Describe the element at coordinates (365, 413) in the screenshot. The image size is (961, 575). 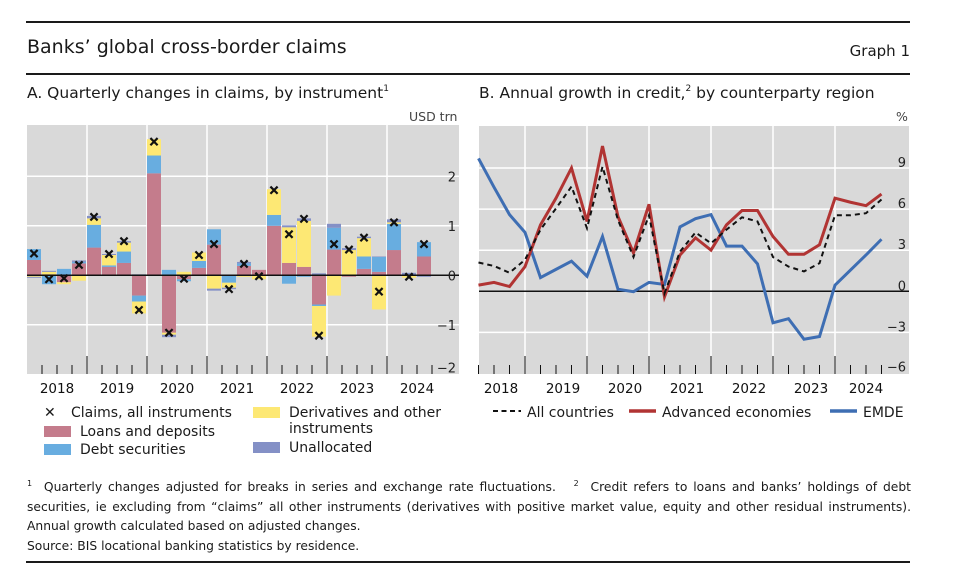
I see `legend-a-deriv-label: Derivatives and other` at that location.